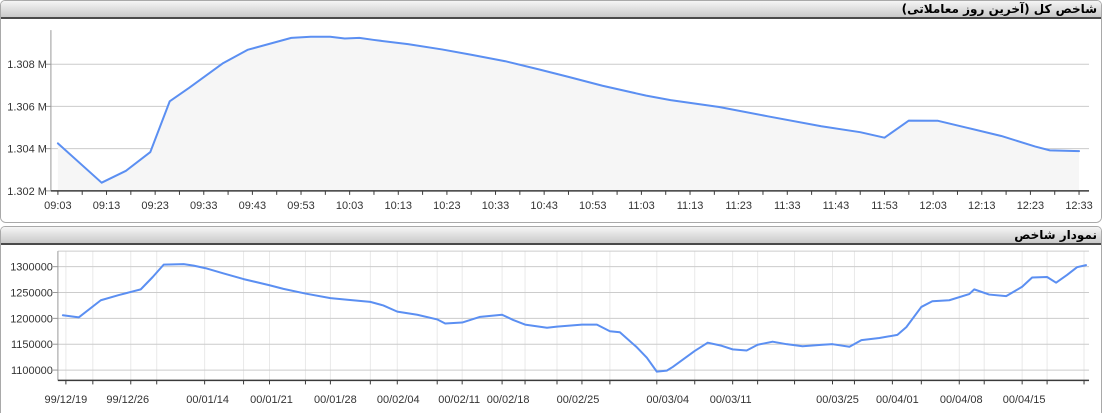  Describe the element at coordinates (578, 400) in the screenshot. I see `svg-text: 00/02/25` at that location.